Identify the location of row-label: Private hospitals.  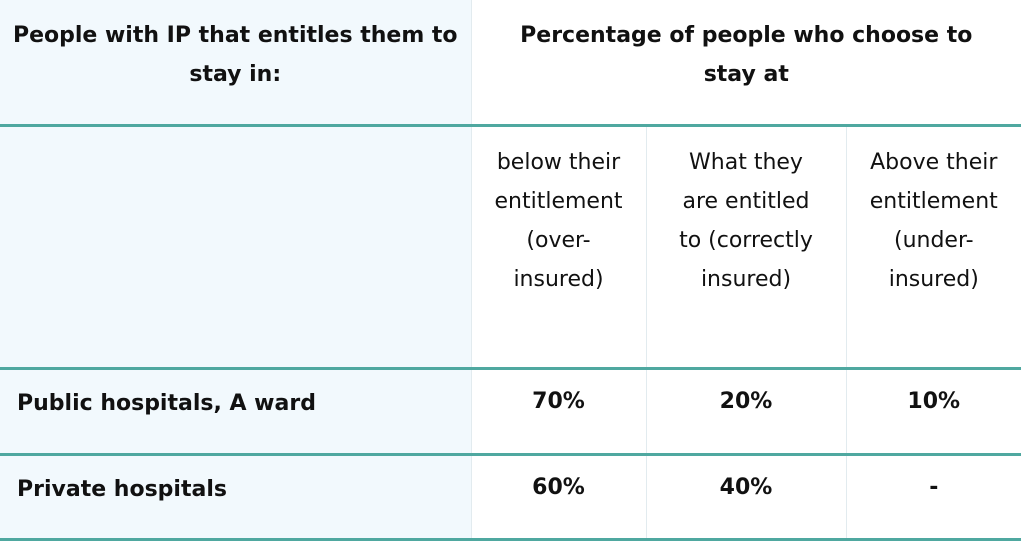
(236, 497).